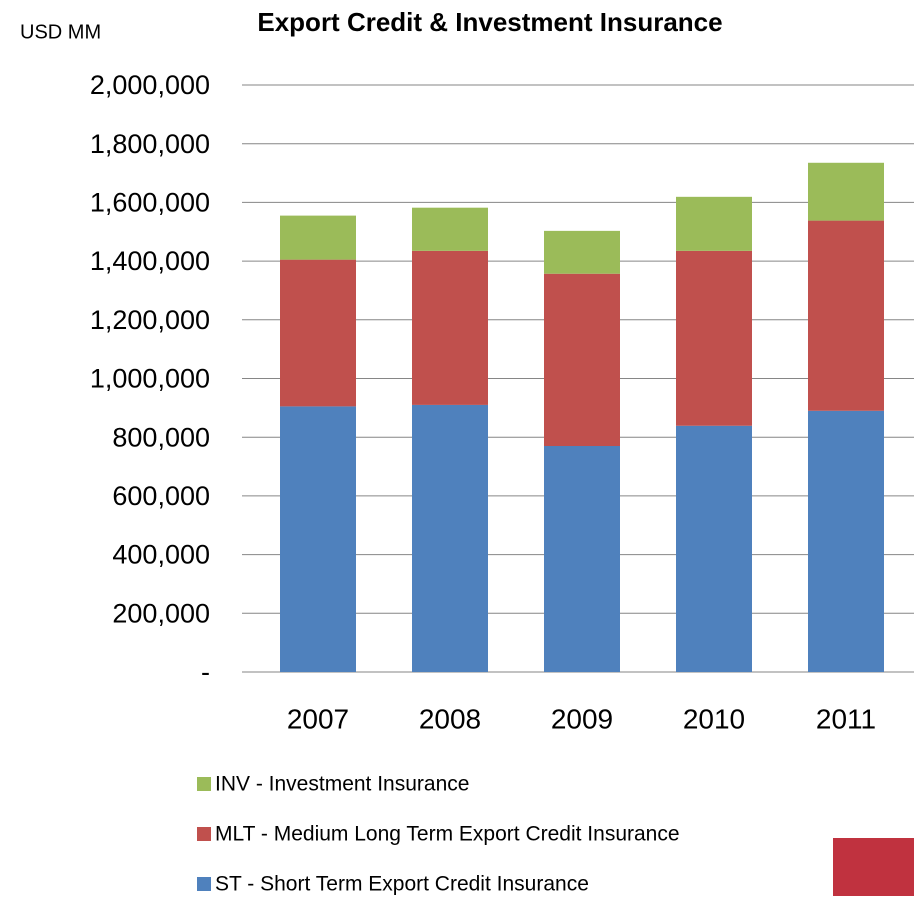  I want to click on legend-label: INV - Investment Insurance, so click(342, 784).